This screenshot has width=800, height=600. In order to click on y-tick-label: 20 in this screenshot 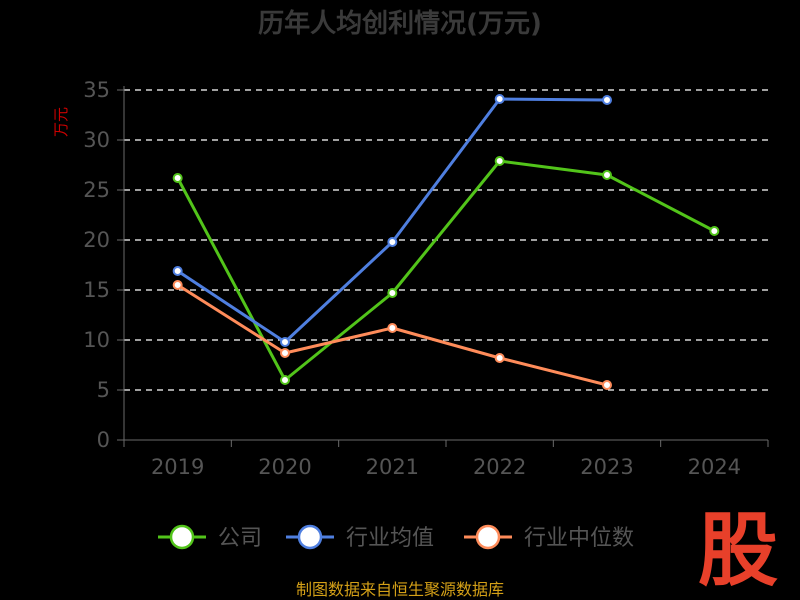, I will do `click(96, 240)`.